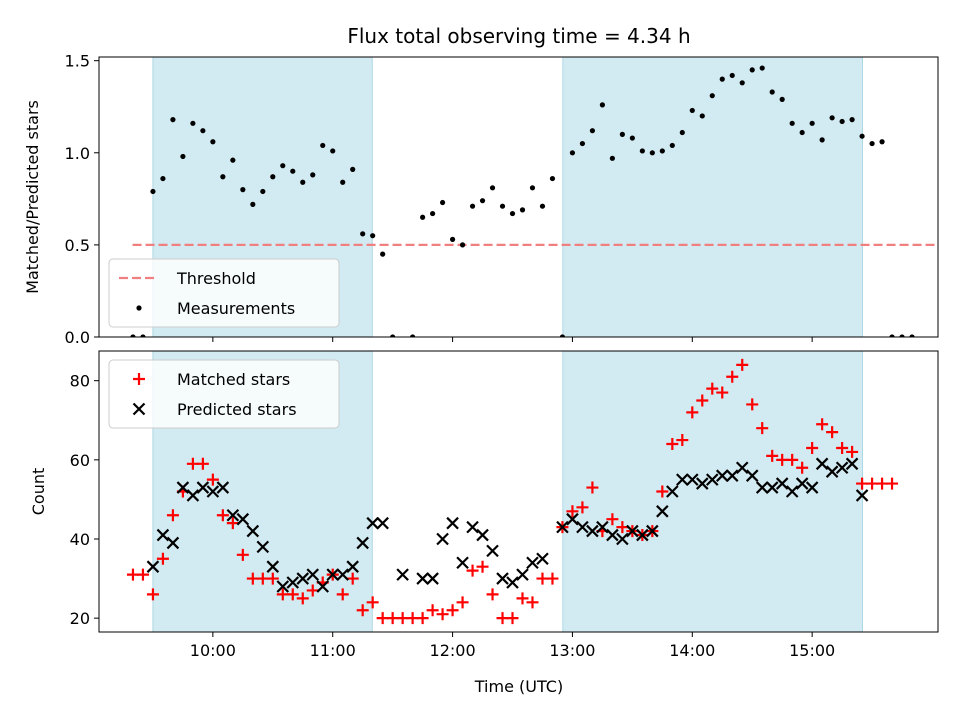 Image resolution: width=960 pixels, height=720 pixels. I want to click on chart-title: Flux total observing time = 4.34 h, so click(518, 36).